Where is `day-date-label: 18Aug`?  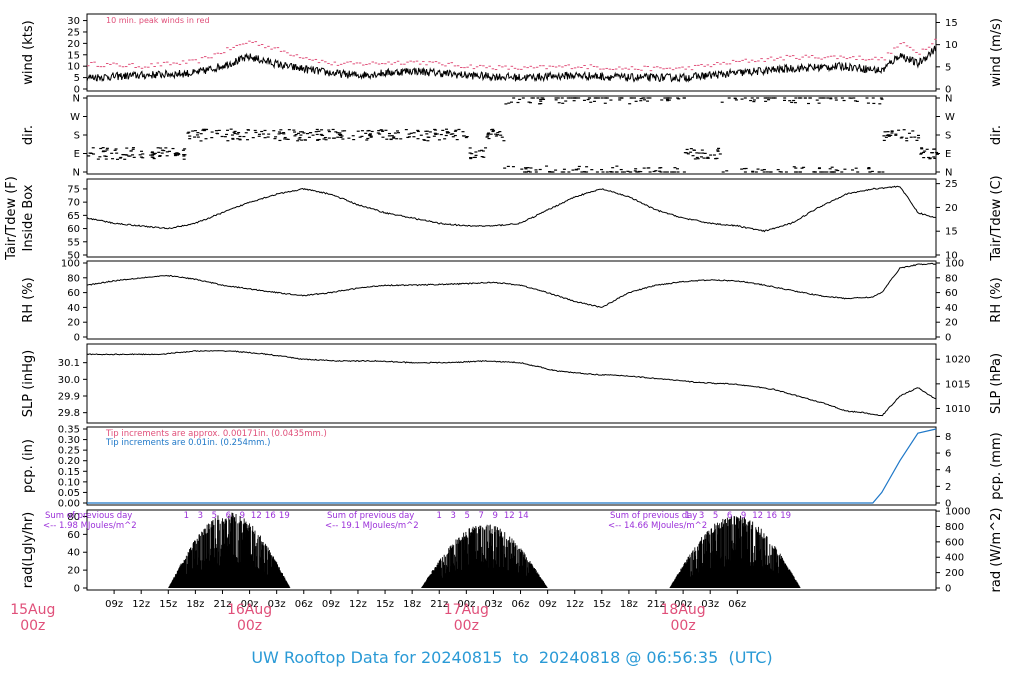 day-date-label: 18Aug is located at coordinates (683, 610).